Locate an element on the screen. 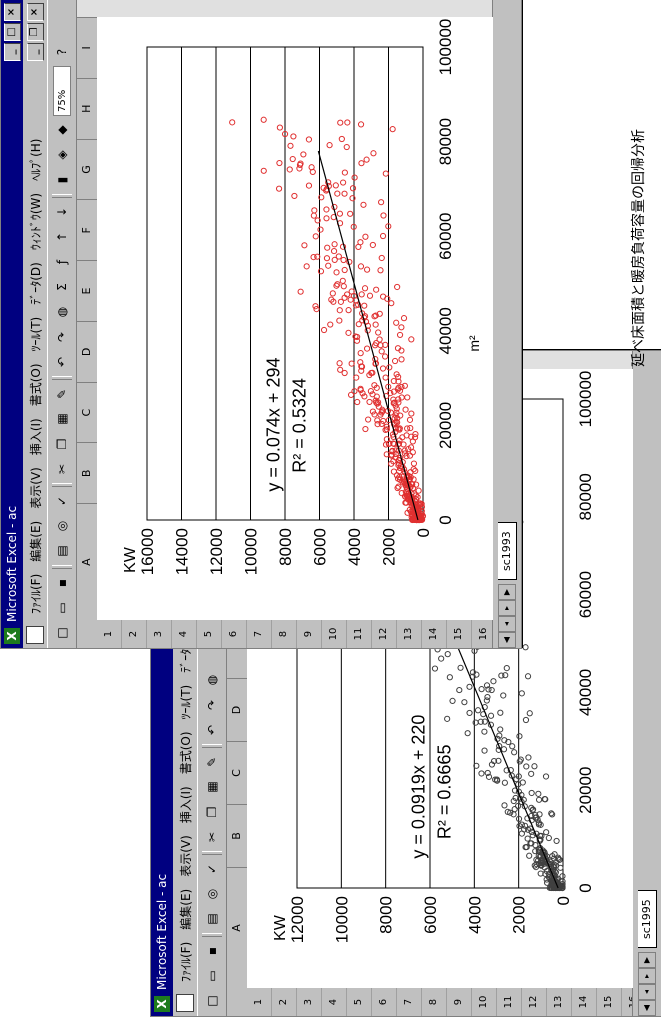 The height and width of the screenshot is (1017, 661). office-assistant-icon: ? is located at coordinates (62, 52).